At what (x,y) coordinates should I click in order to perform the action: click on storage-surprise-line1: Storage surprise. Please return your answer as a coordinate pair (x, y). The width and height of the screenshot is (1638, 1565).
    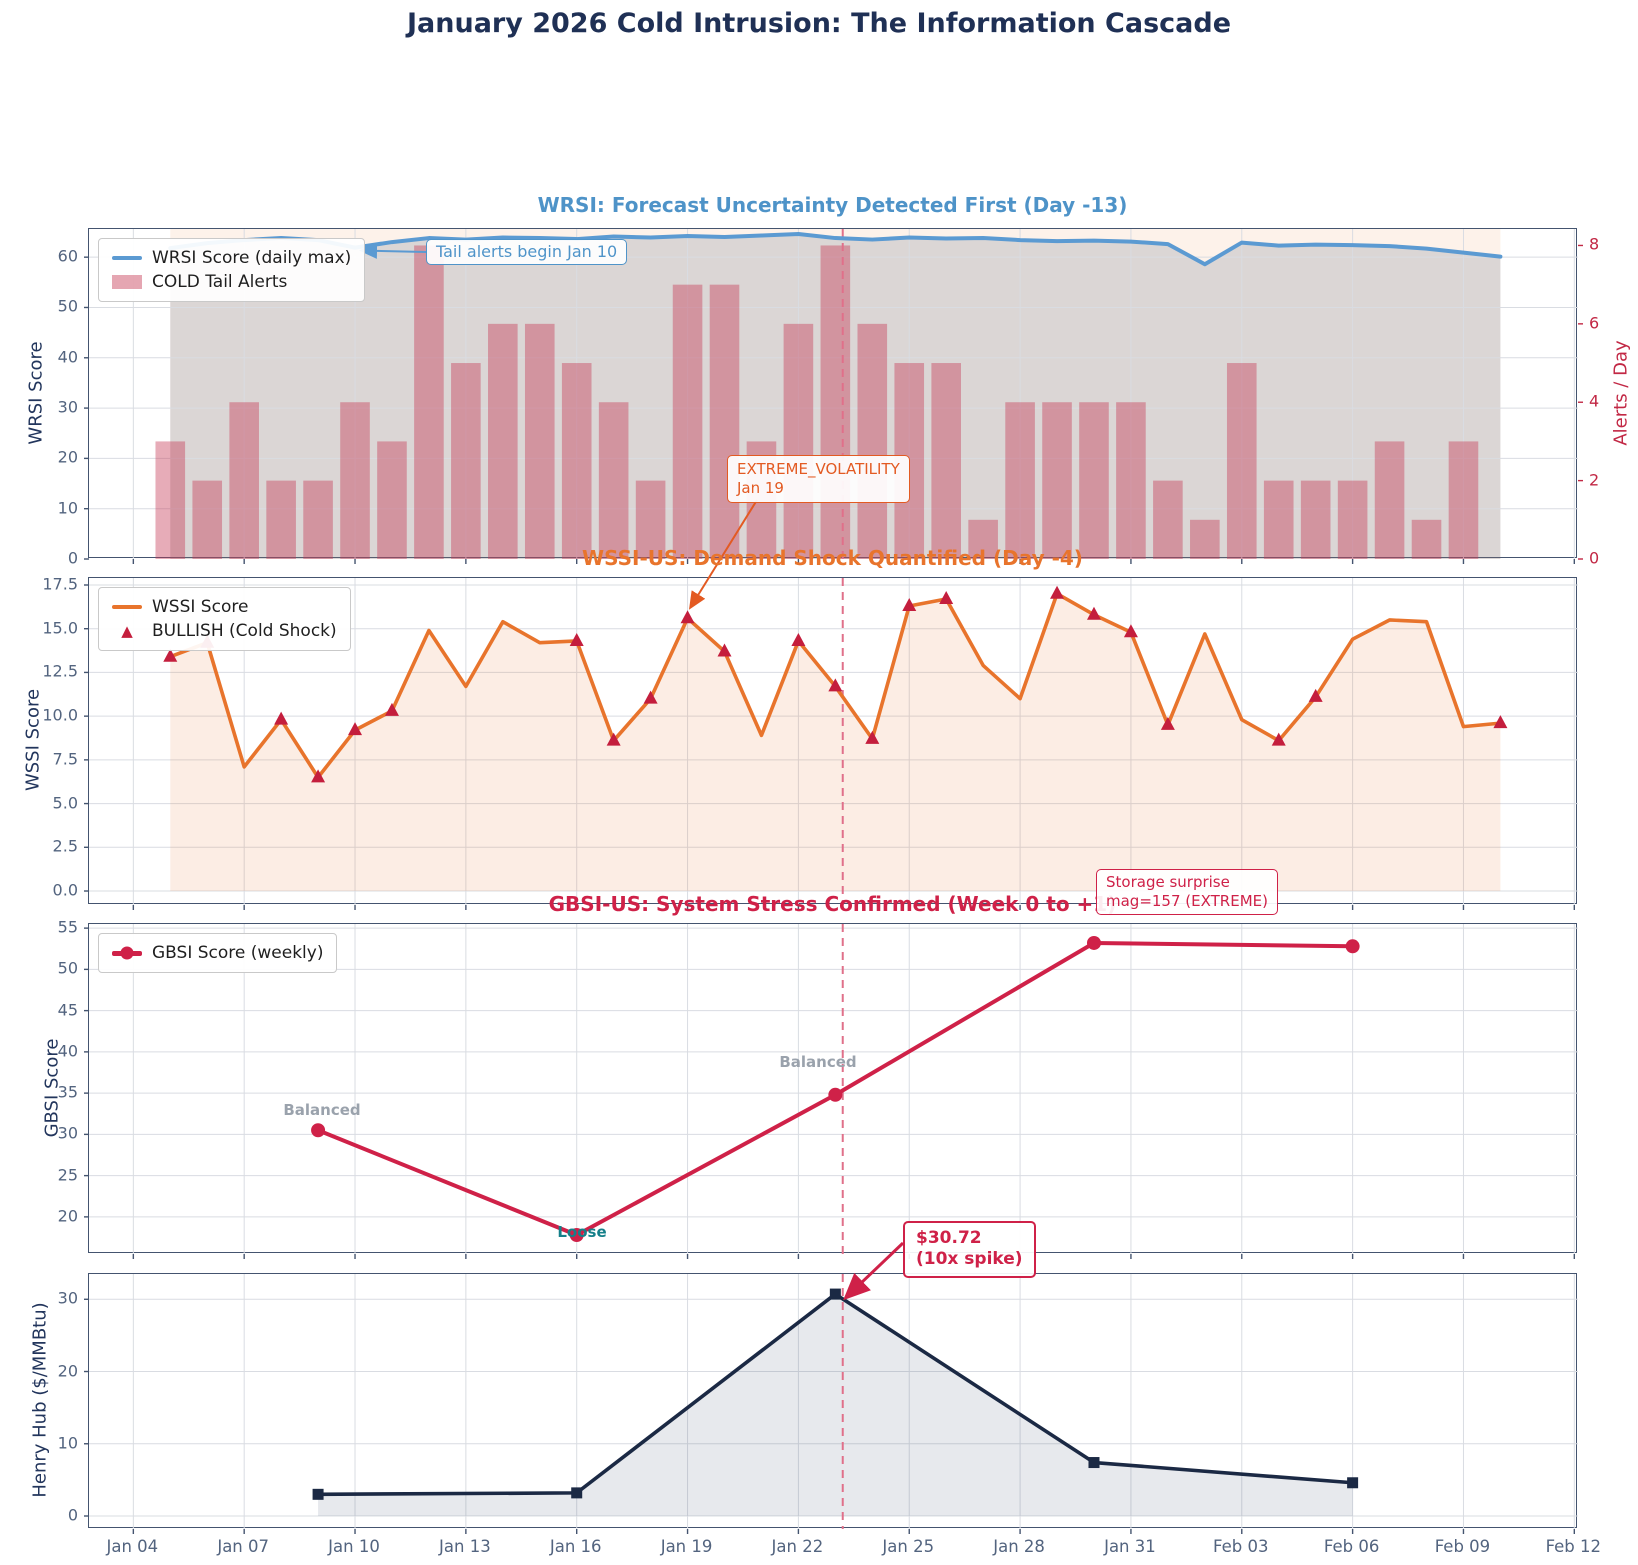
    Looking at the image, I should click on (1168, 882).